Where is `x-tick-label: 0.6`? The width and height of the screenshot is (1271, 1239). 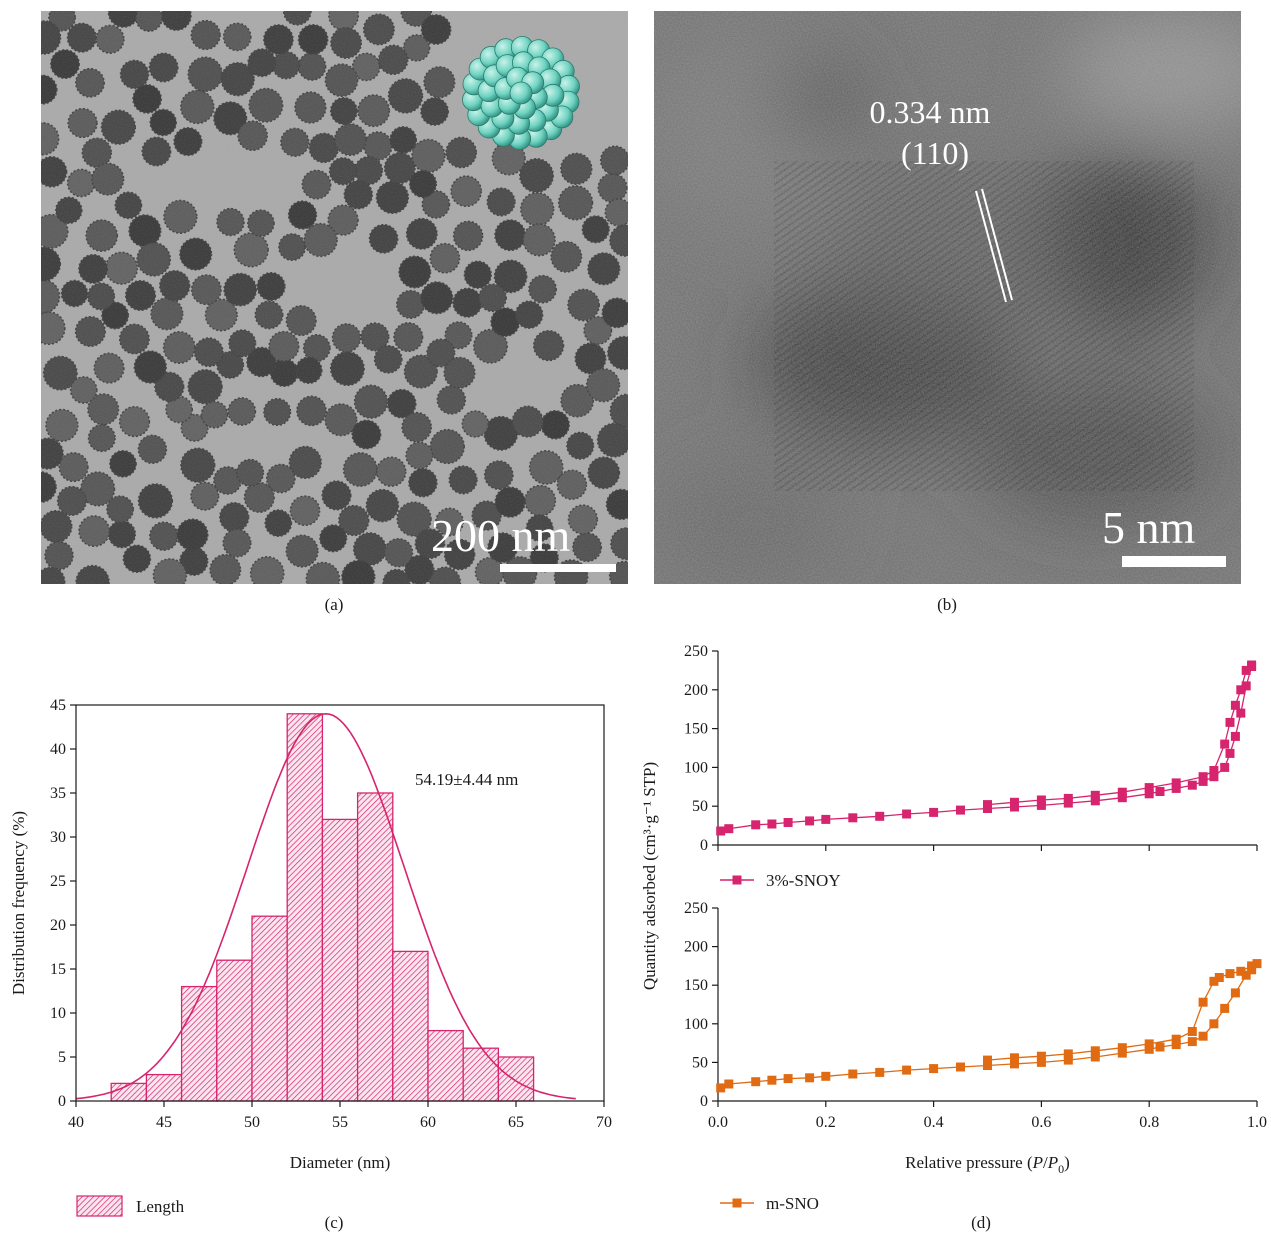
x-tick-label: 0.6 is located at coordinates (1041, 1122).